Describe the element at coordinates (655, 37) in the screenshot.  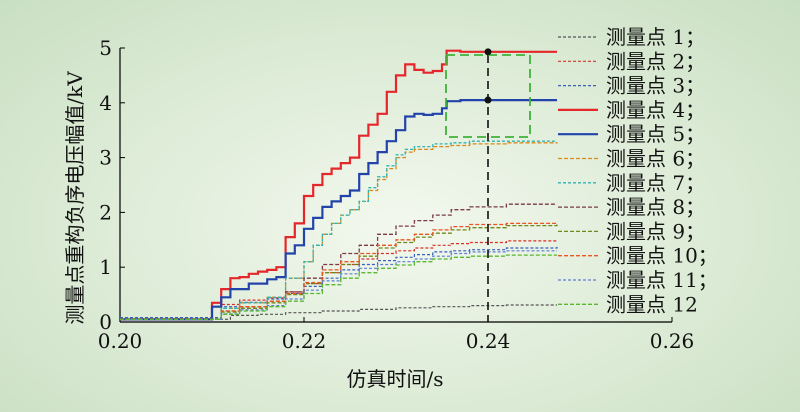
I see `legend-label-1: 测量点 1；` at that location.